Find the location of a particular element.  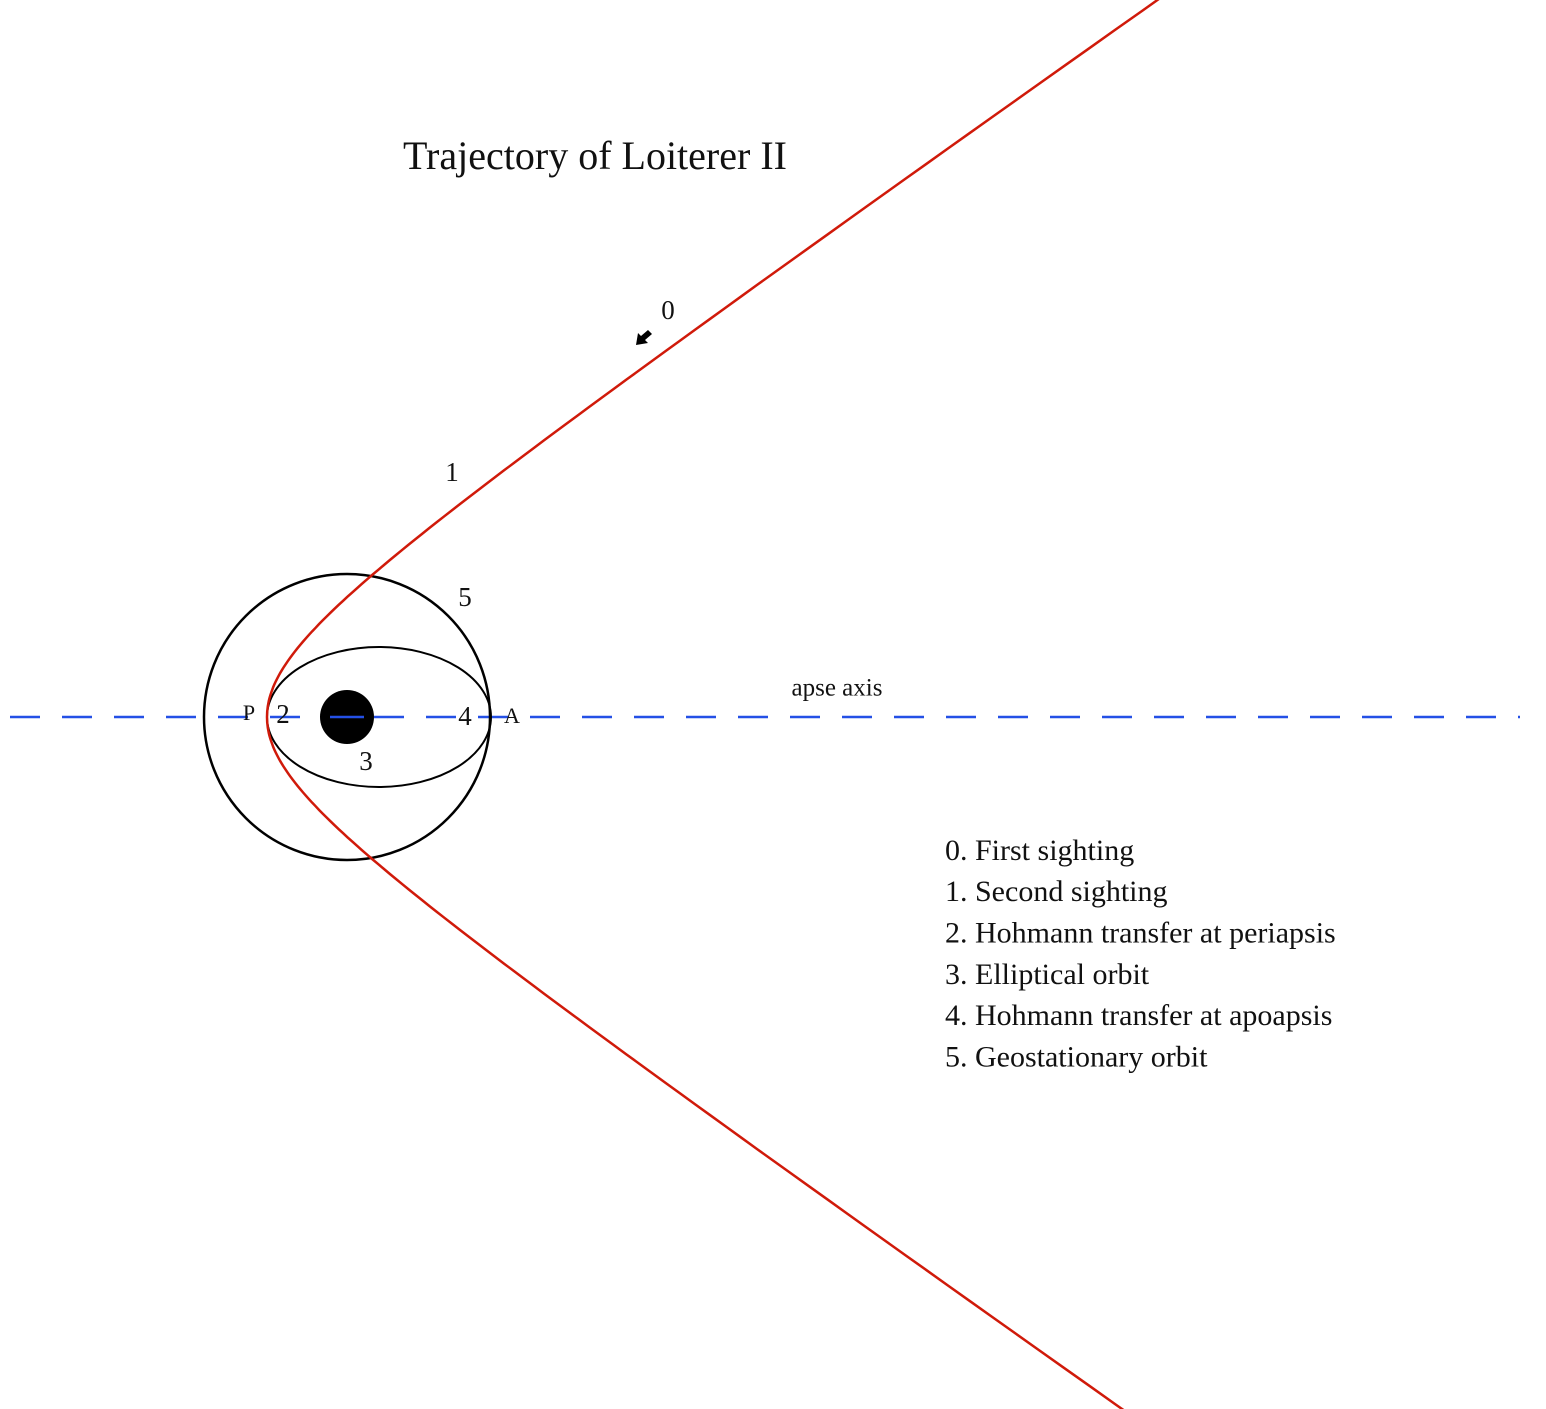

axis-label: apse axis is located at coordinates (837, 688).